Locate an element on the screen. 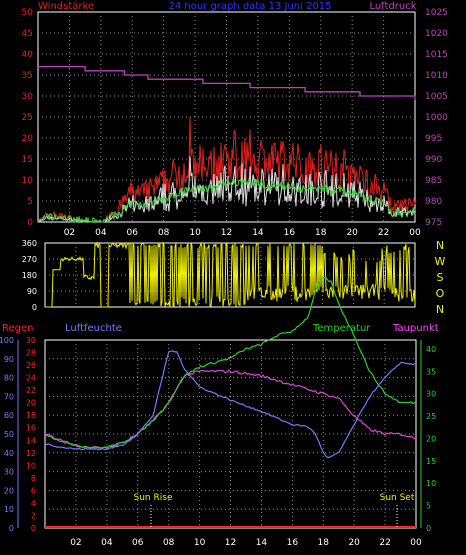 The height and width of the screenshot is (555, 466). wind-y-tick-label: 30 is located at coordinates (28, 97).